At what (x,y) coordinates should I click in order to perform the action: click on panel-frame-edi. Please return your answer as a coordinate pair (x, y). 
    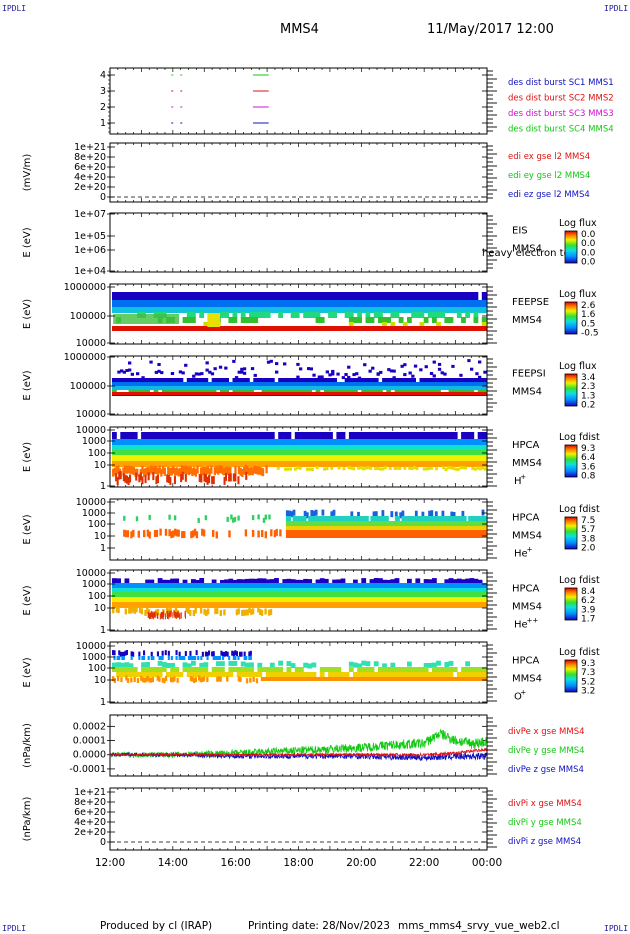
    Looking at the image, I should click on (298, 172).